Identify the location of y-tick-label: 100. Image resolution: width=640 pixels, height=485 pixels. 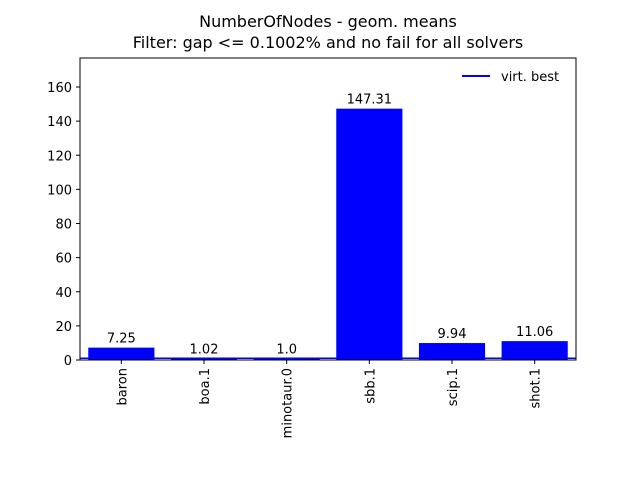
(59, 190).